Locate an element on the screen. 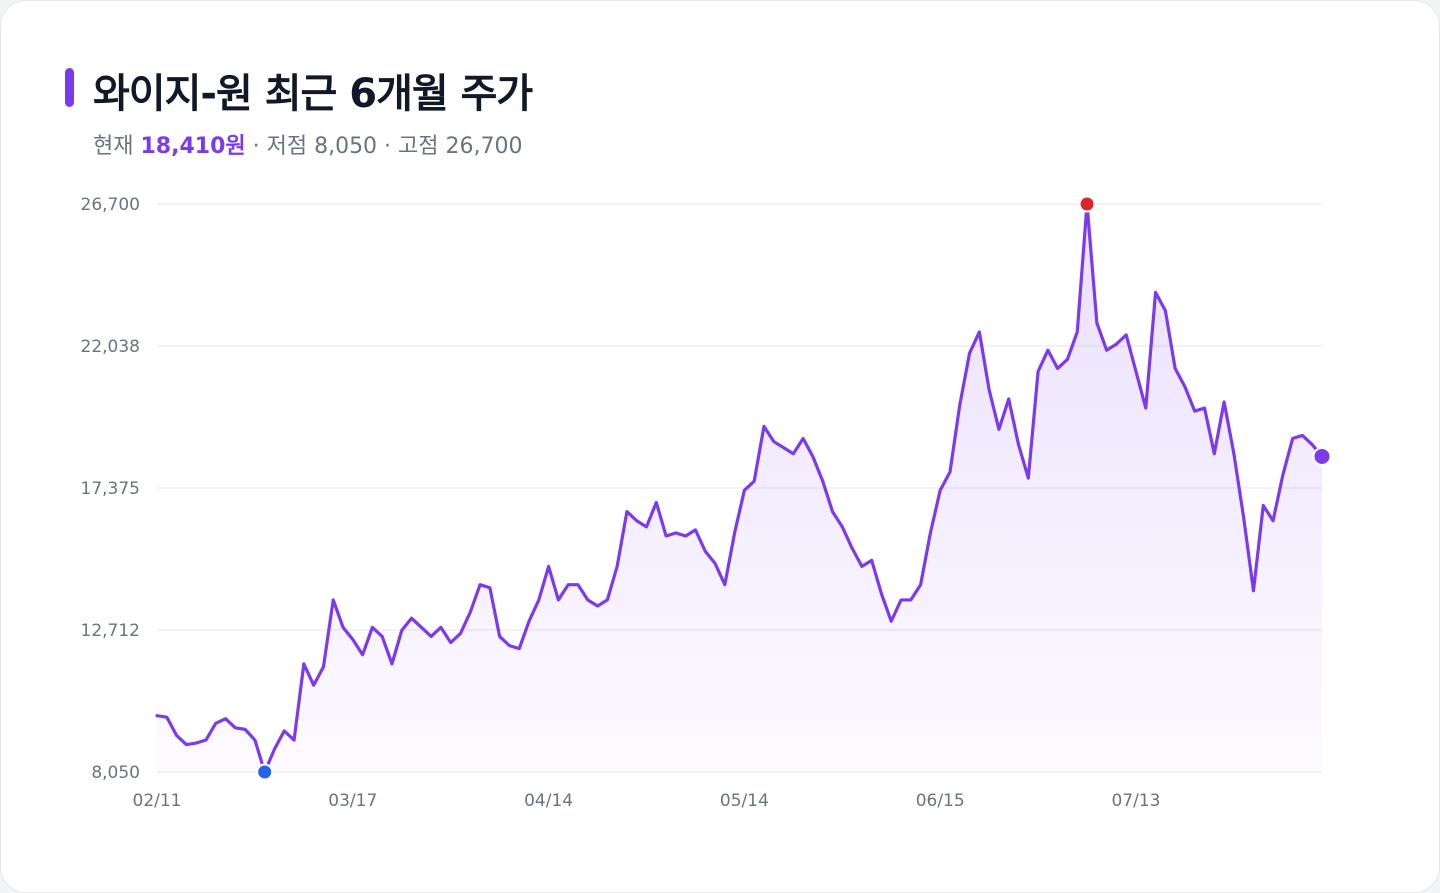 The image size is (1440, 893). x-tick-label: 03/17 is located at coordinates (352, 801).